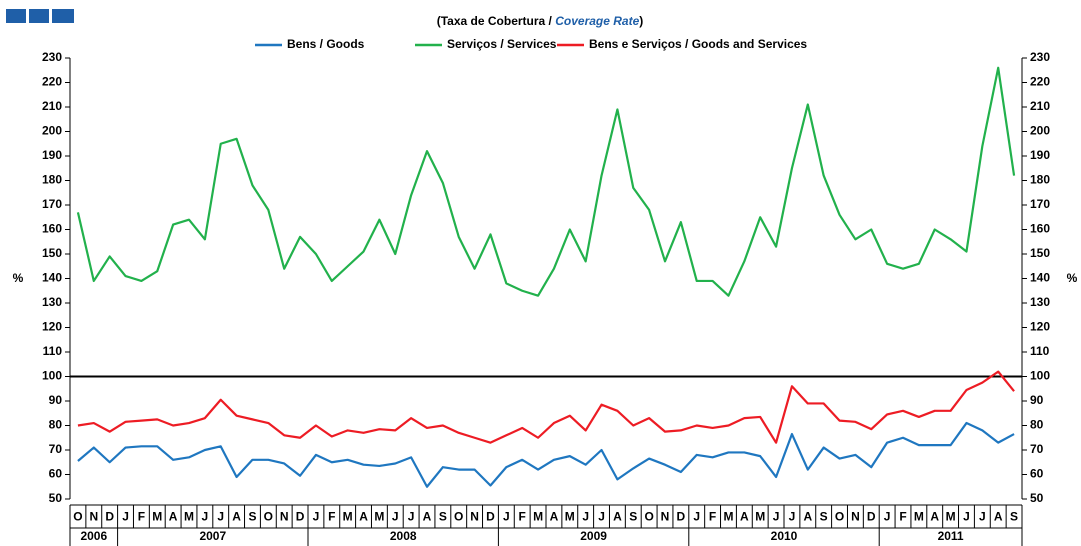 The height and width of the screenshot is (546, 1081). What do you see at coordinates (1072, 278) in the screenshot?
I see `y2-axis-label: %` at bounding box center [1072, 278].